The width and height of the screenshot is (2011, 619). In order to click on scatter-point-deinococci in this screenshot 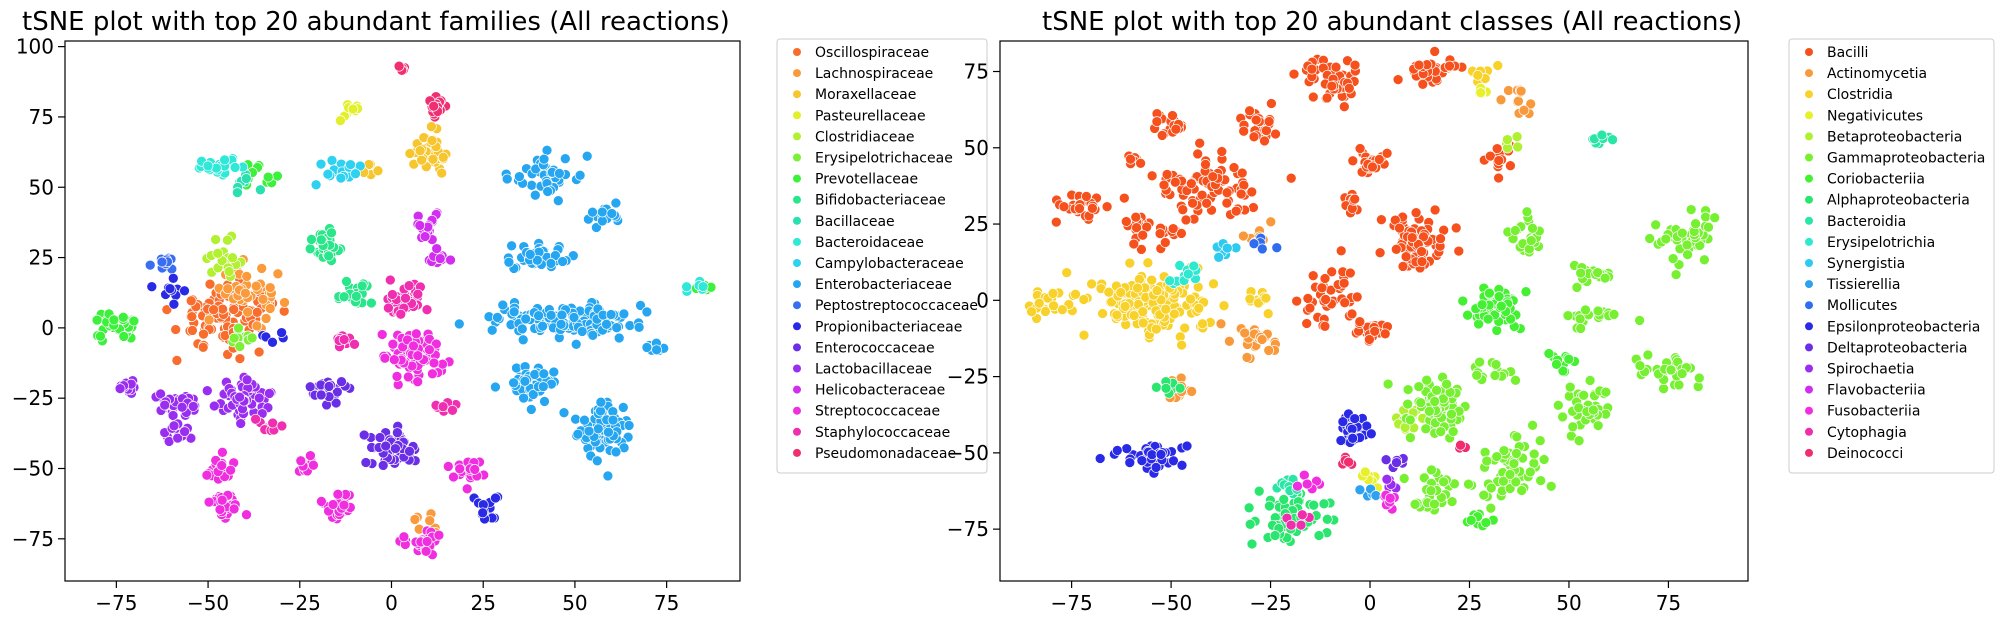, I will do `click(1348, 462)`.